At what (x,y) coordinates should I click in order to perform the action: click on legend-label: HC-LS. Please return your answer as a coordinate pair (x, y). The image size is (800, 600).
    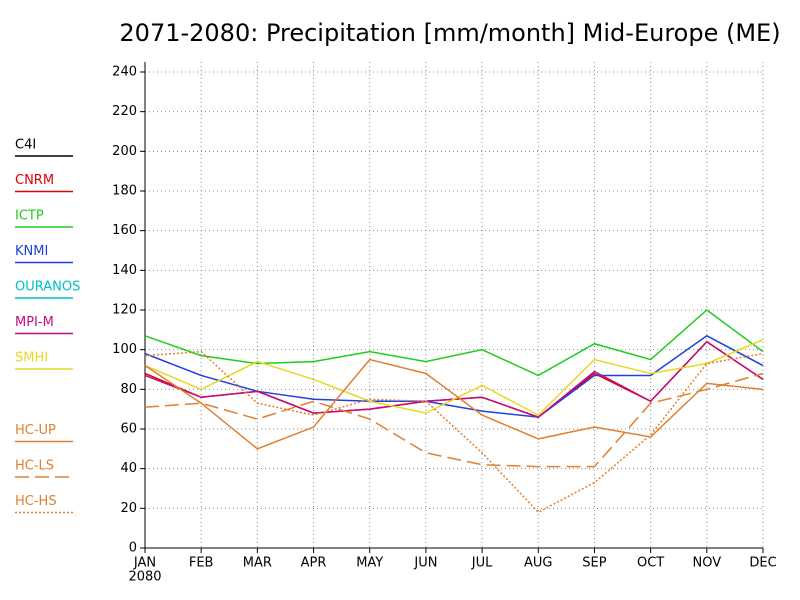
    Looking at the image, I should click on (34, 466).